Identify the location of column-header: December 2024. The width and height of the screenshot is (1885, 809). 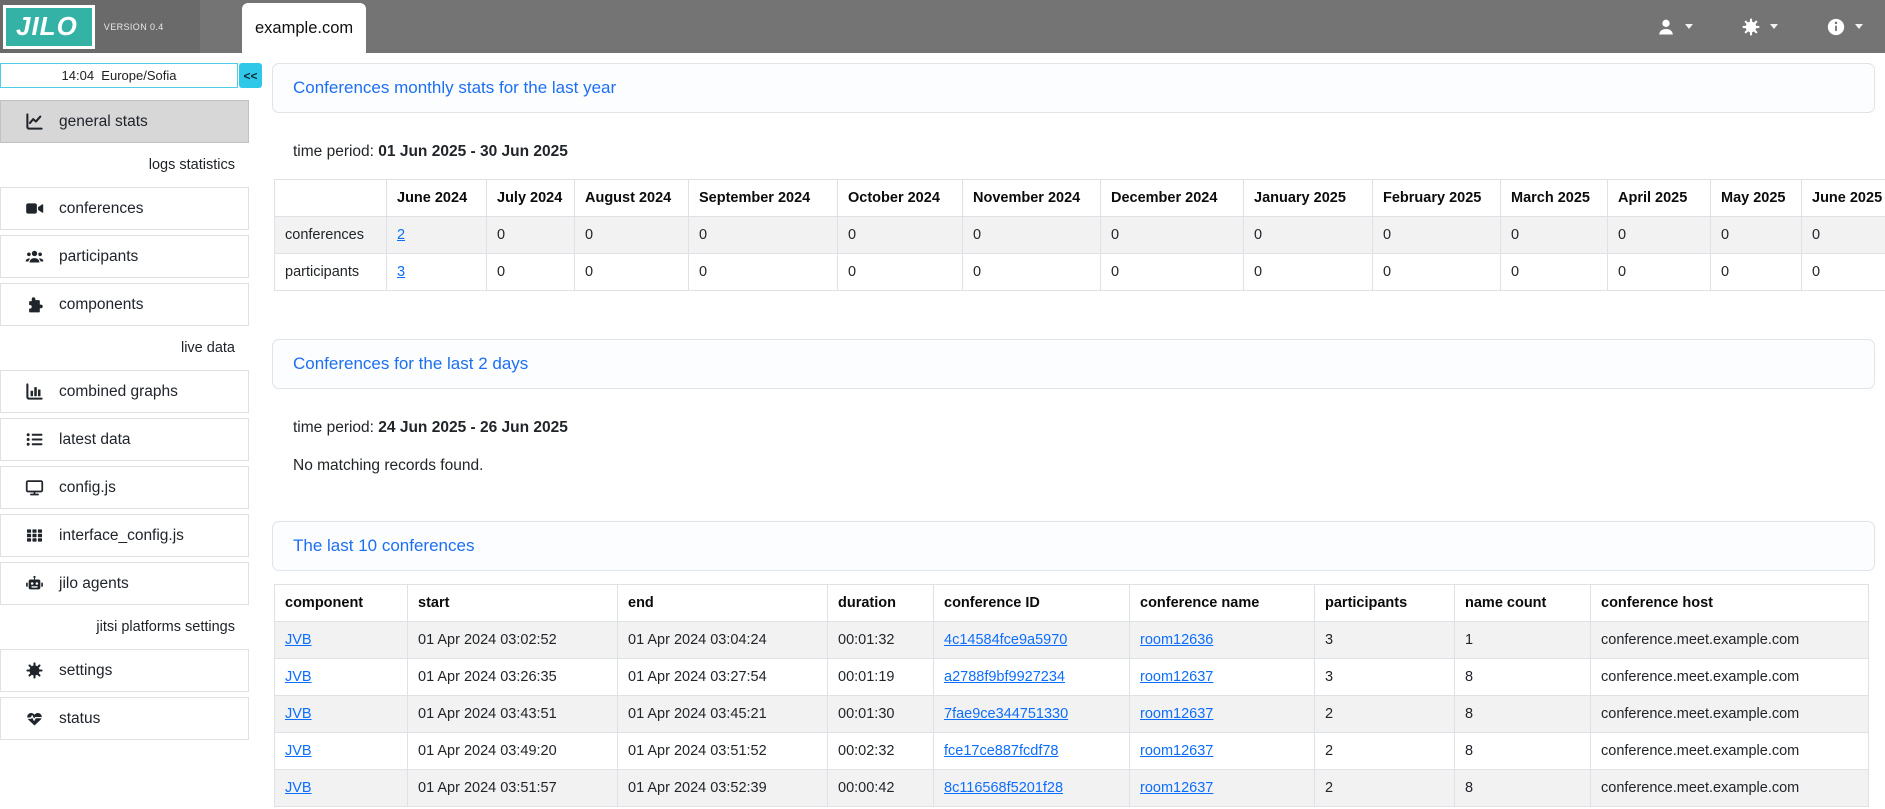
(1172, 198).